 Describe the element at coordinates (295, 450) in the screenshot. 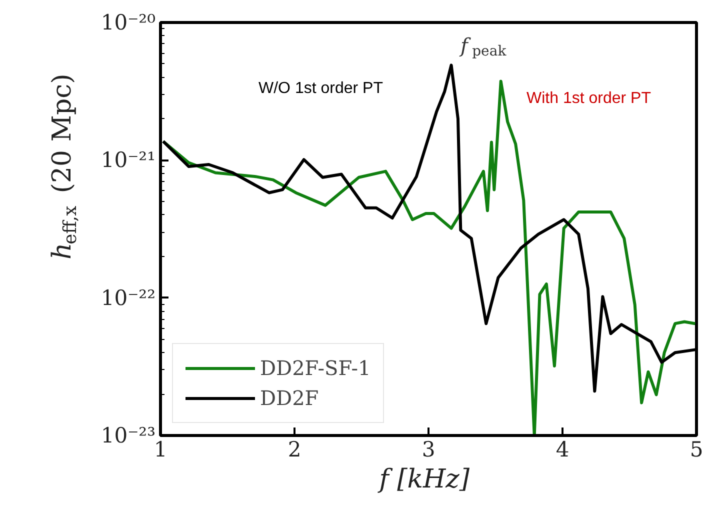

I see `x-tick-label: 2` at that location.